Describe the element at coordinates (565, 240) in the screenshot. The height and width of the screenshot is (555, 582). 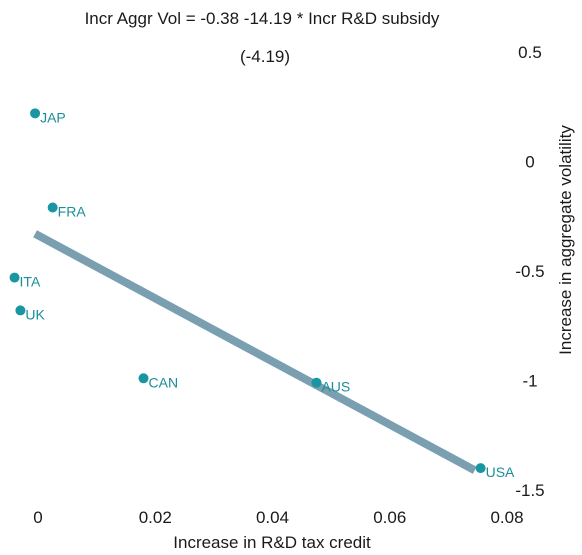
I see `y-axis-label: Increase in aggregate volatility` at that location.